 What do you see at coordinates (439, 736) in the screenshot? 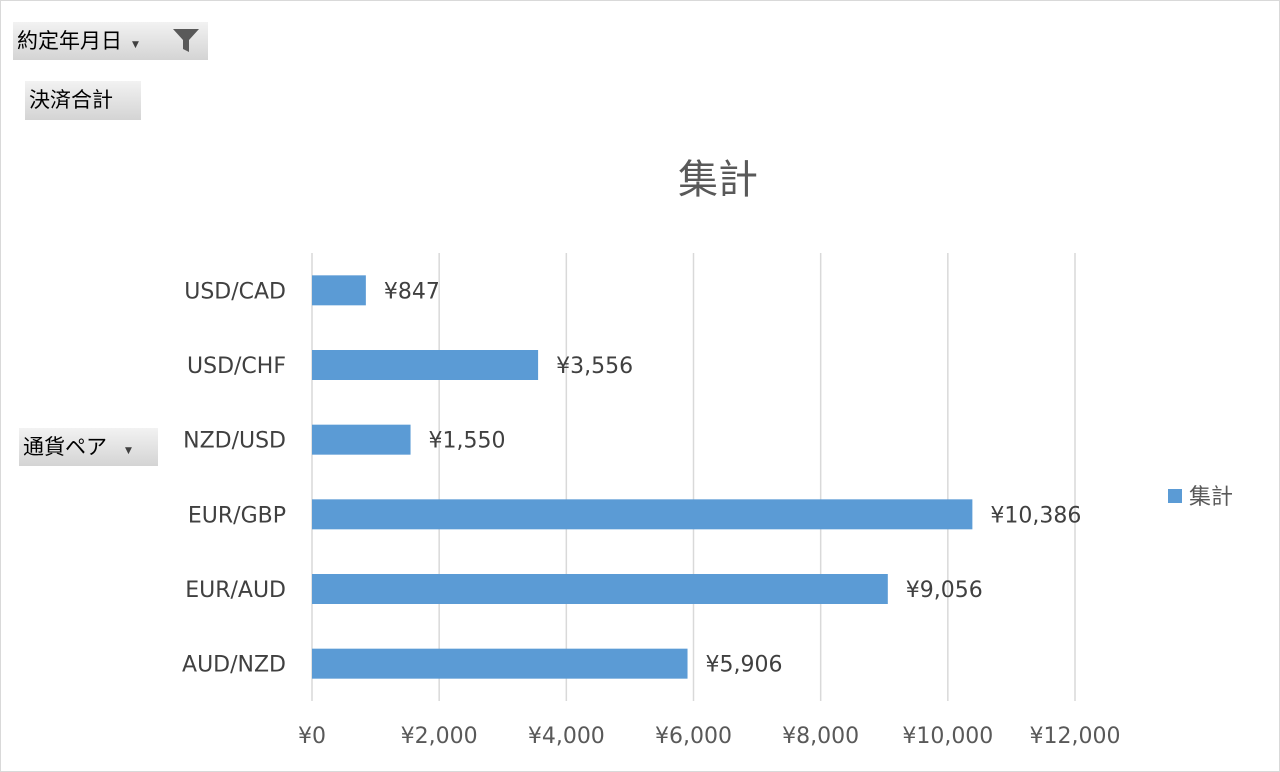
I see `x-tick-label: ¥2,000` at bounding box center [439, 736].